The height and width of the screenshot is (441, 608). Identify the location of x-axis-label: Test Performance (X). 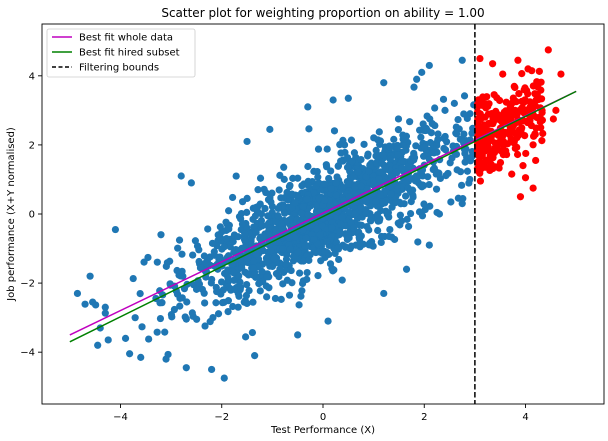
(322, 430).